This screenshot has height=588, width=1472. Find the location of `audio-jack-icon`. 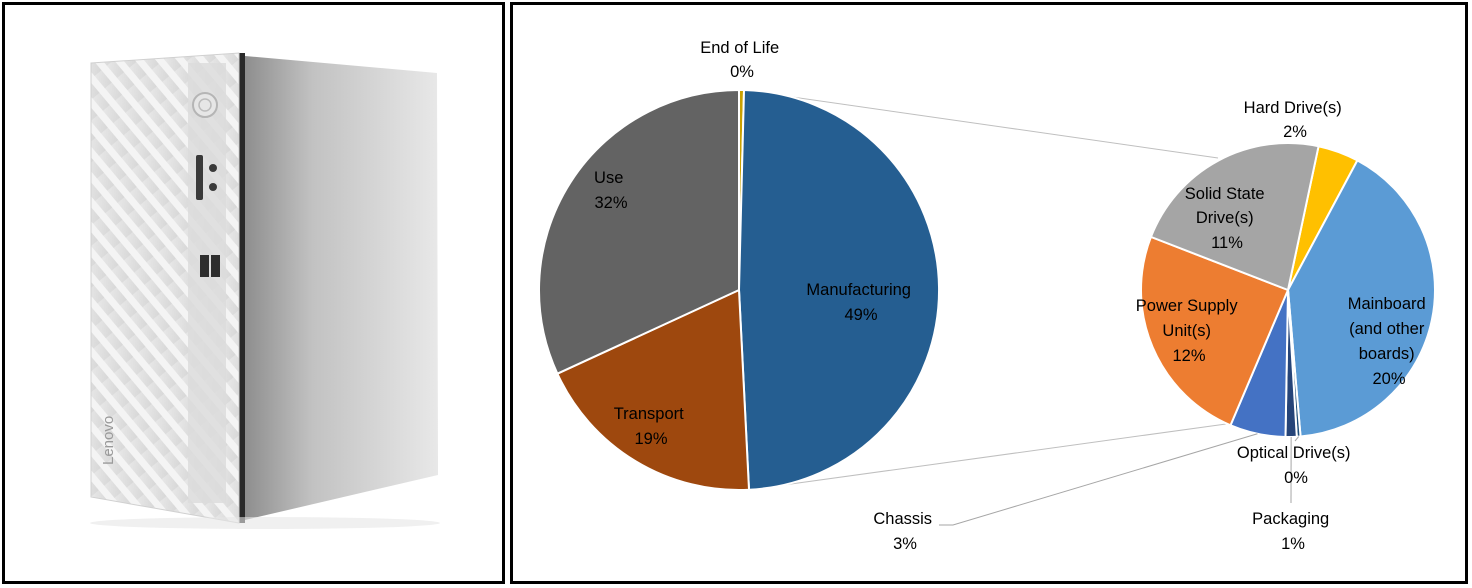

audio-jack-icon is located at coordinates (213, 168).